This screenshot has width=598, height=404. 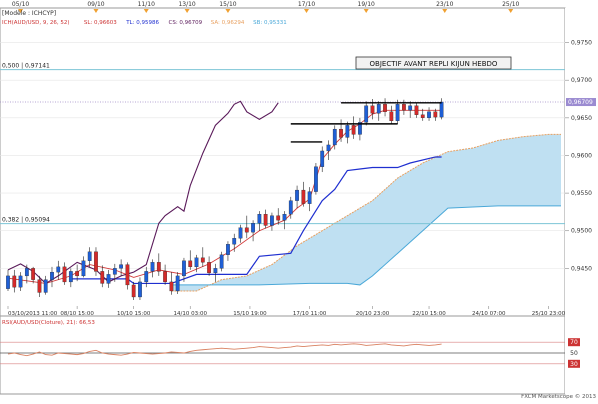 I want to click on price-axis-panel, so click(x=581, y=201).